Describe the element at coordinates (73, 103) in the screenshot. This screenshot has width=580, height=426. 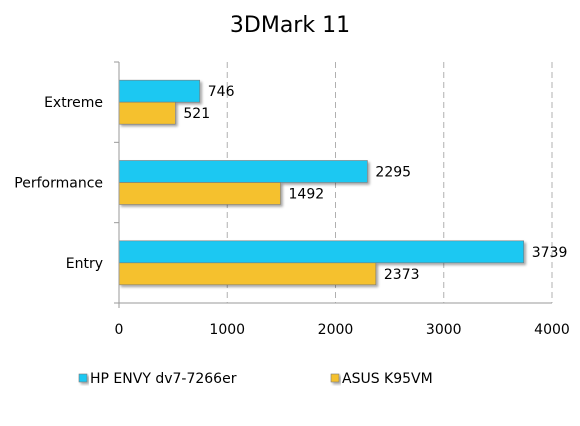
I see `category-label: Extreme` at that location.